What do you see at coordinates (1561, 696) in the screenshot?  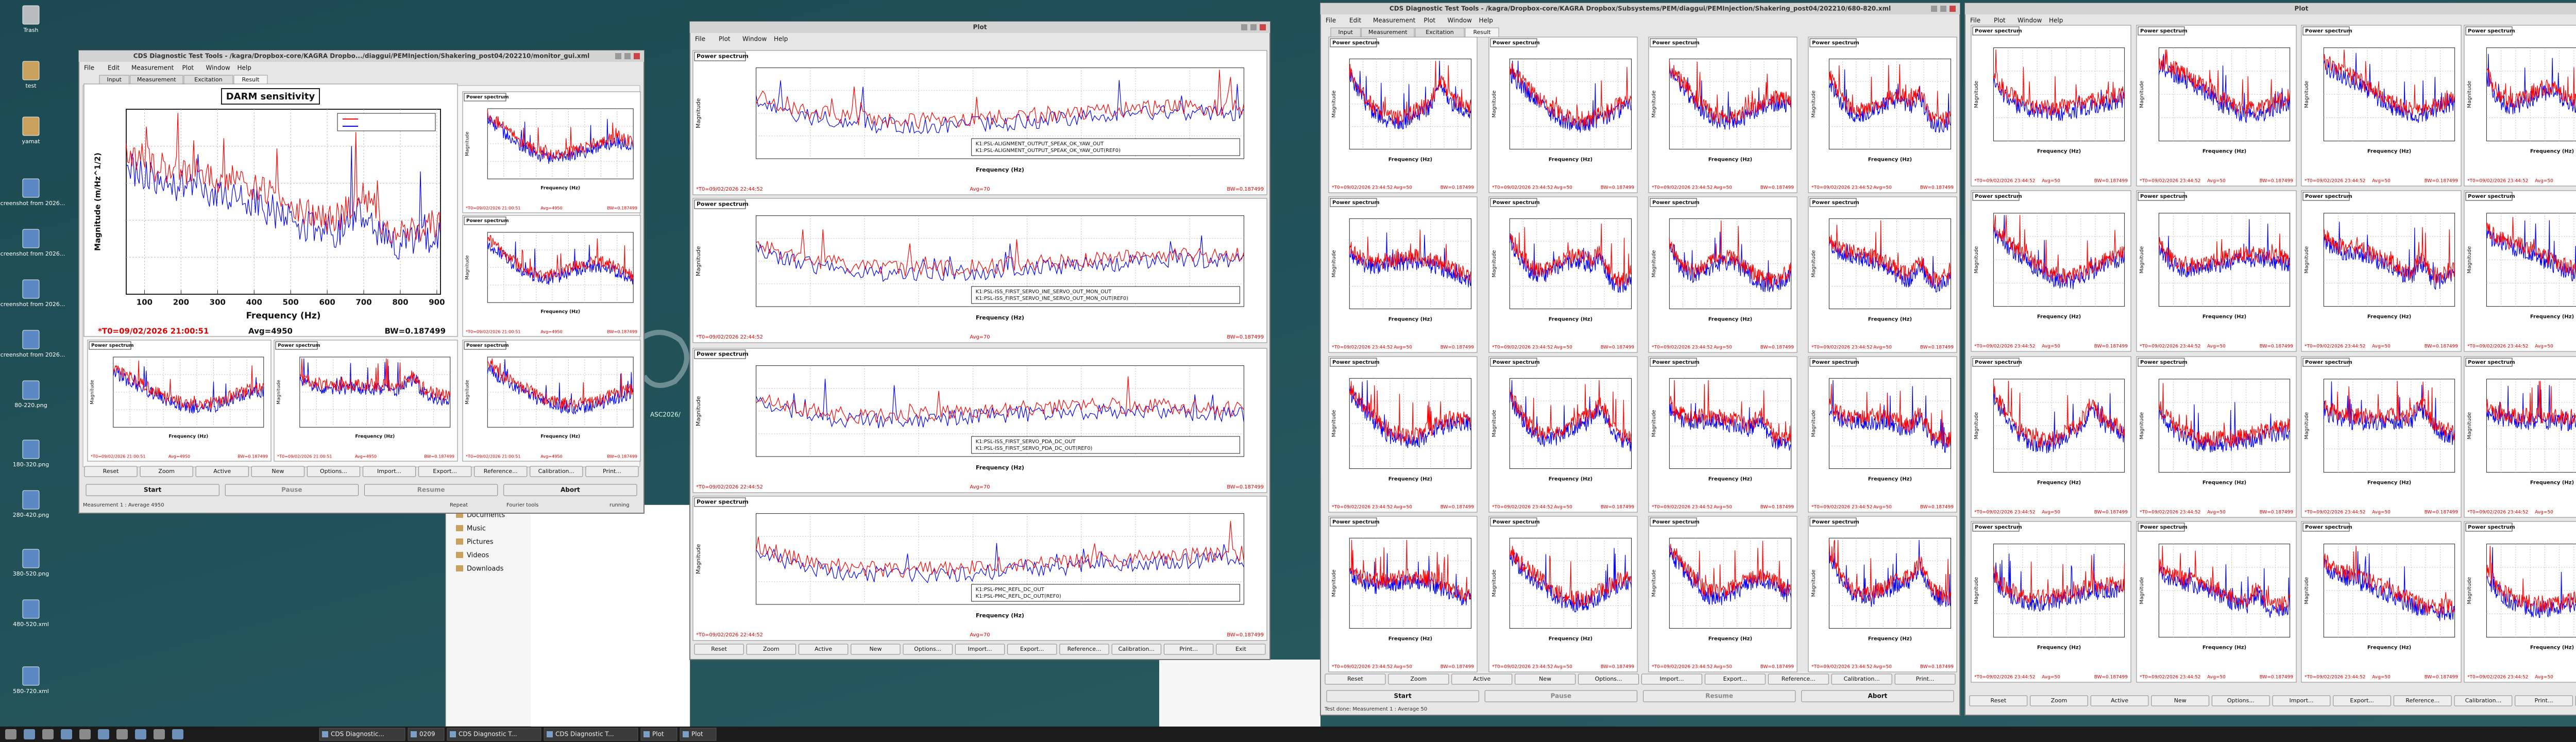 I see `control-button-label: Pause` at bounding box center [1561, 696].